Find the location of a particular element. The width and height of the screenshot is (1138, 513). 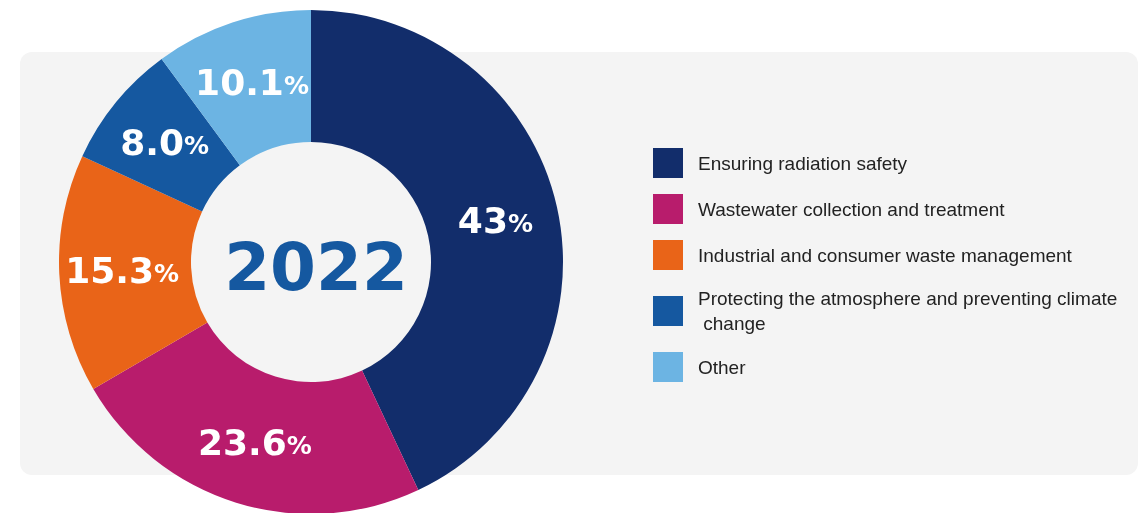

data-label: 15.3% is located at coordinates (122, 271).